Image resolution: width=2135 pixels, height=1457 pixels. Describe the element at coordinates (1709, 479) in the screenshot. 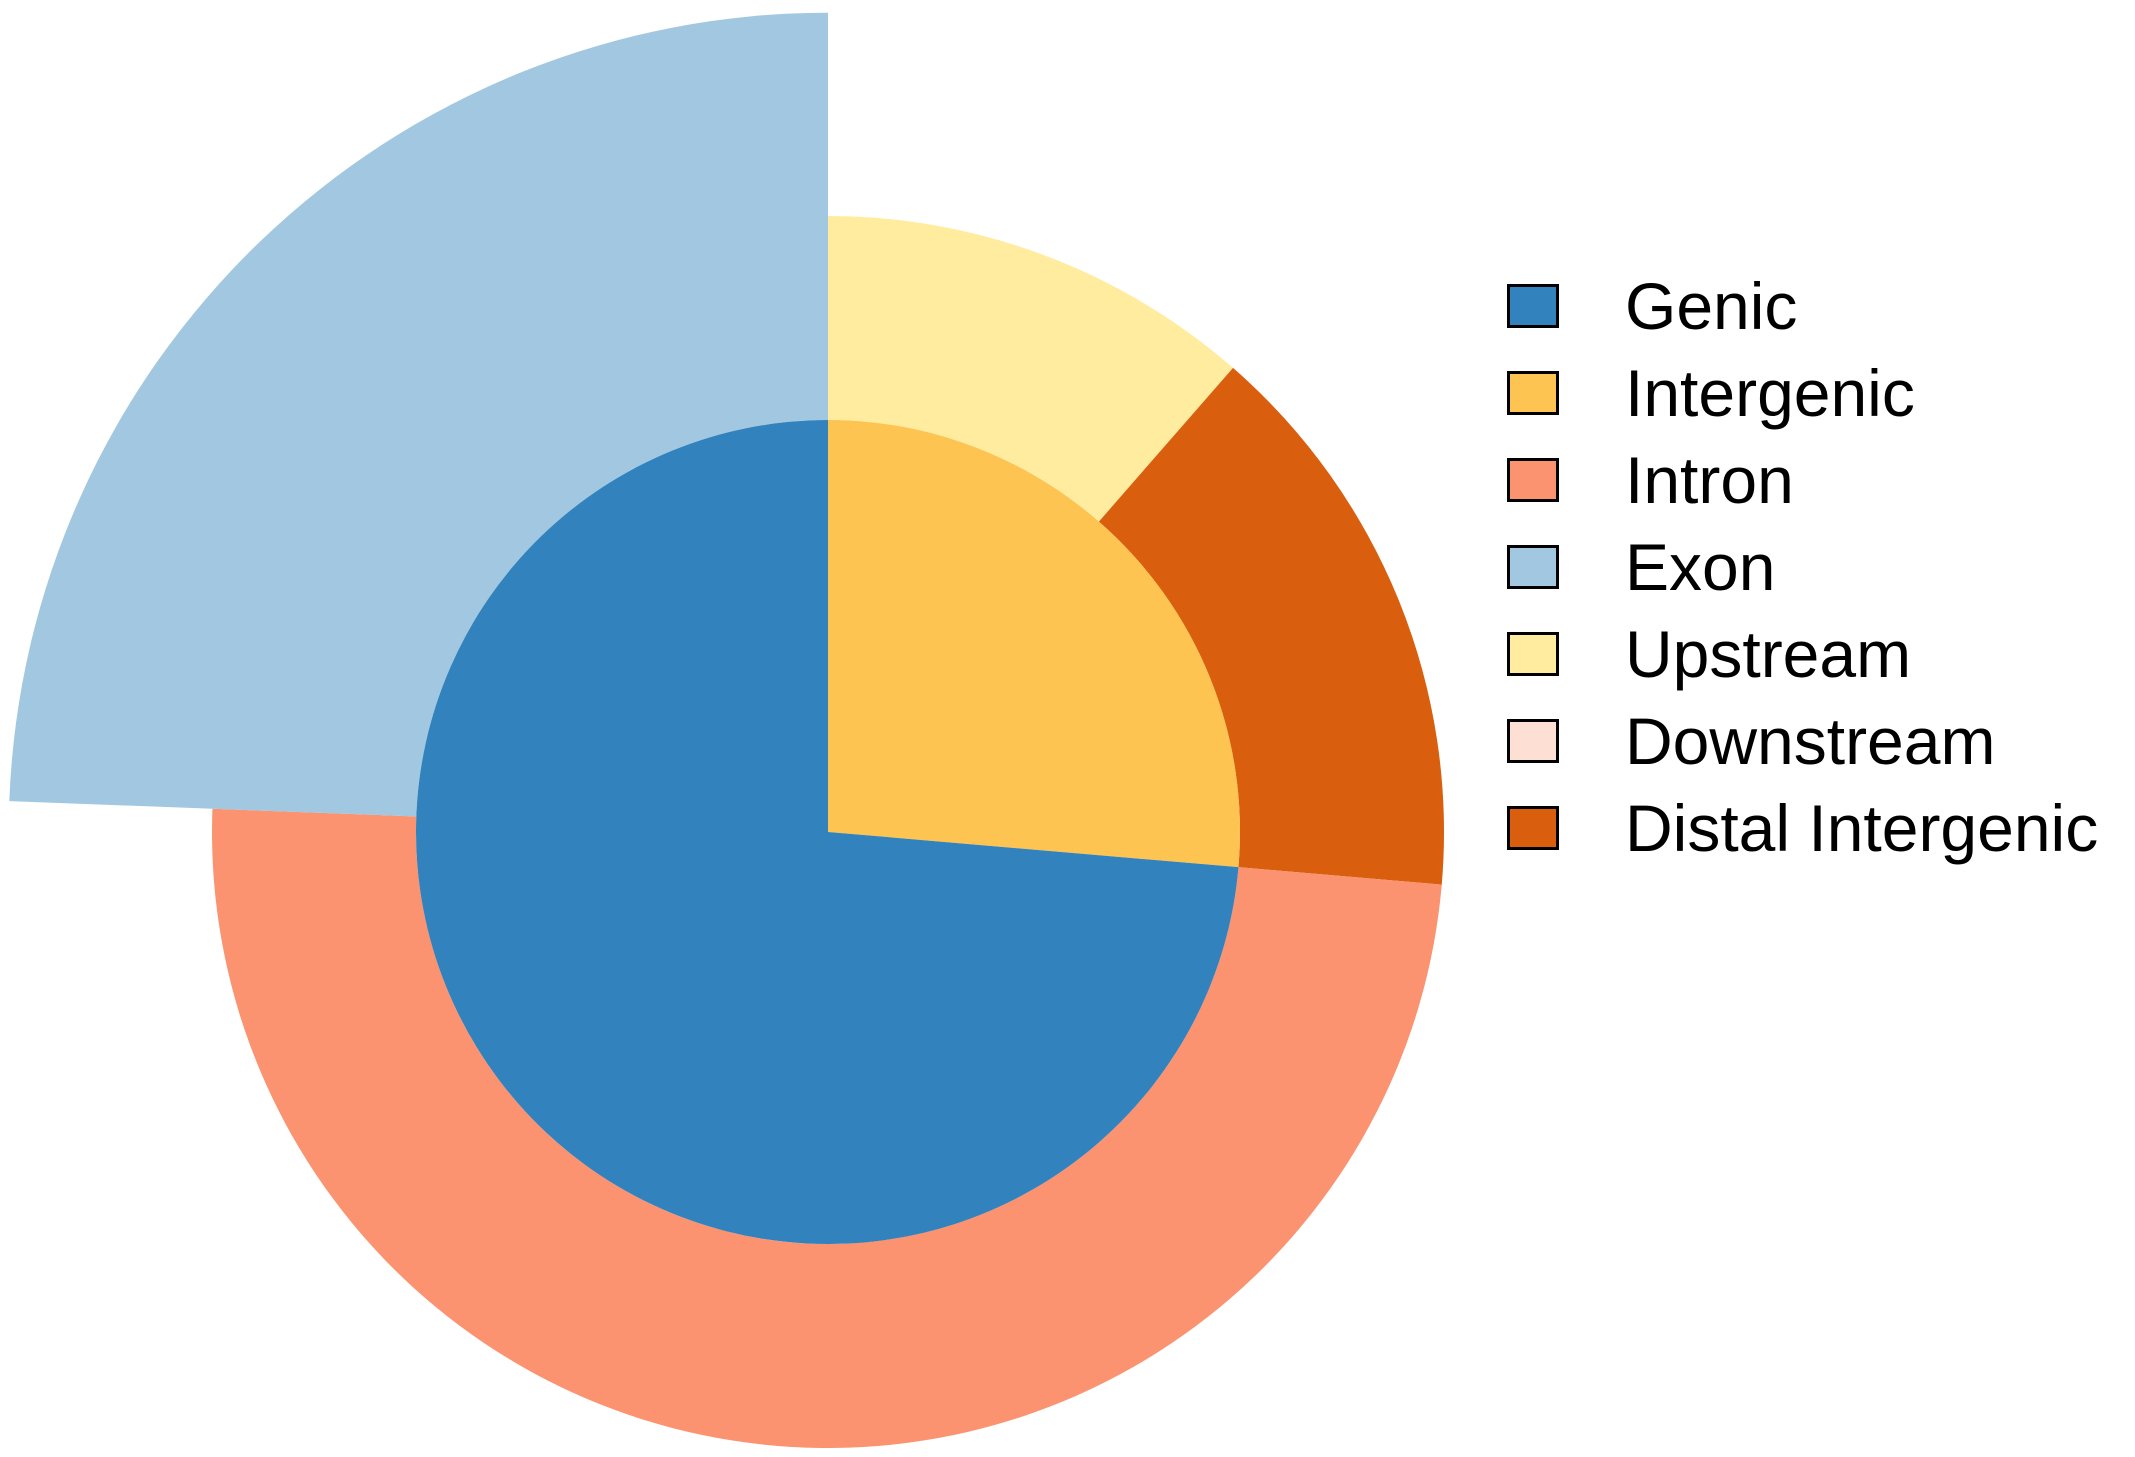

I see `legend-label-intron: Intron` at that location.